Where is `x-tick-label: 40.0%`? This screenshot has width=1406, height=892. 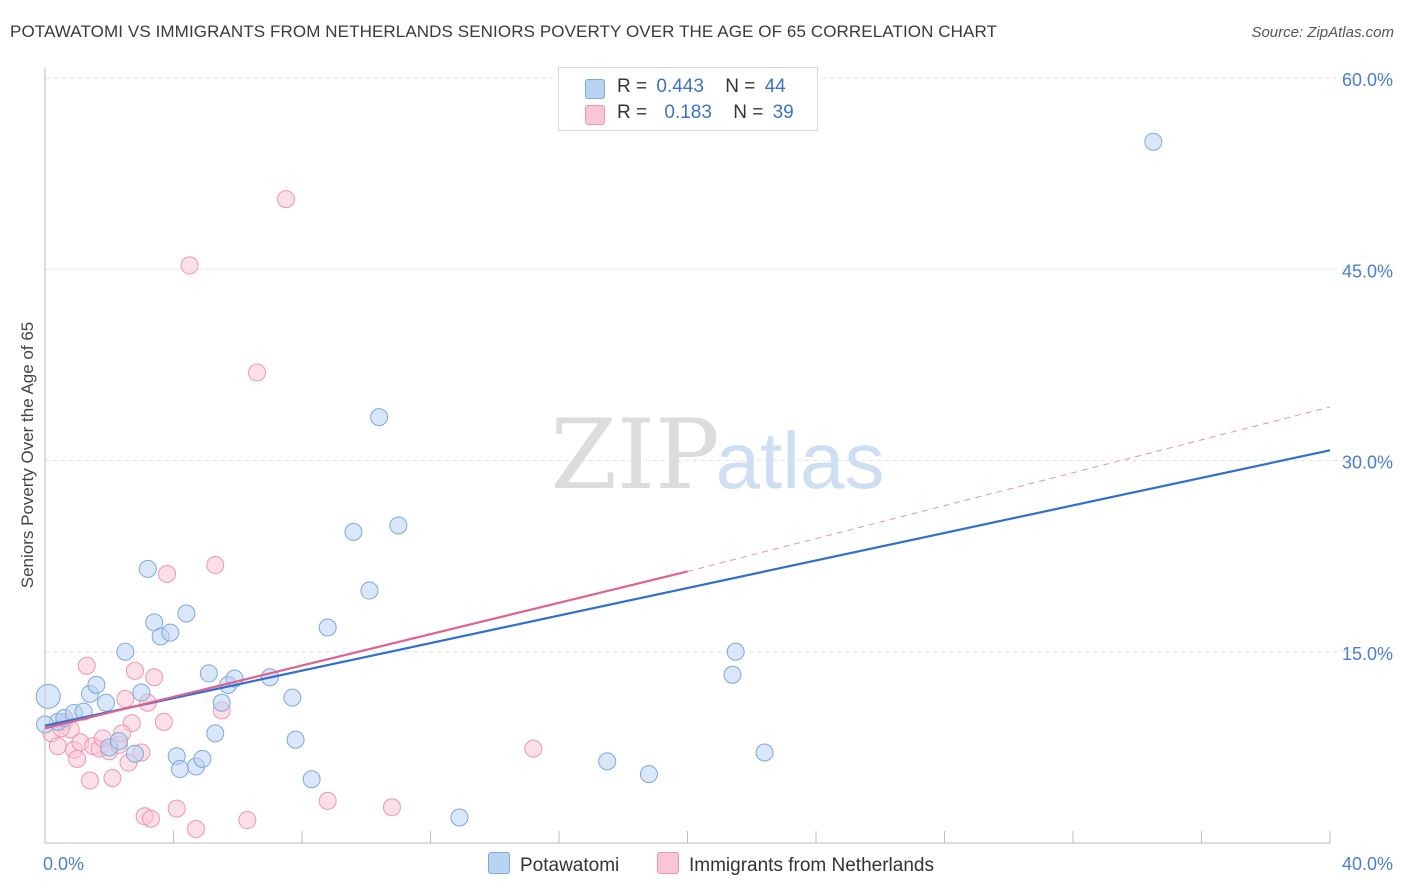 x-tick-label: 40.0% is located at coordinates (1367, 864).